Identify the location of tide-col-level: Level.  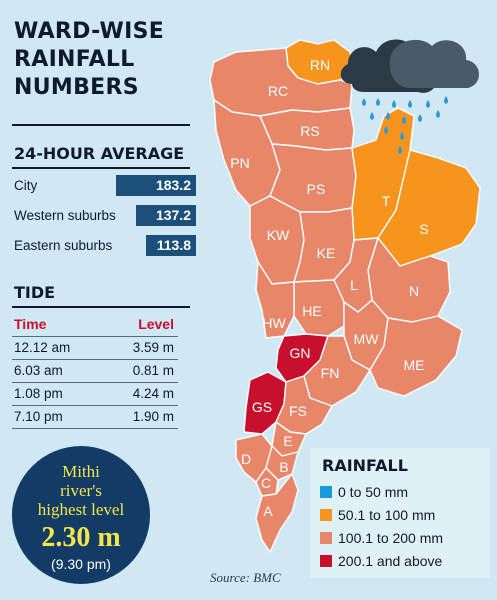
(156, 324).